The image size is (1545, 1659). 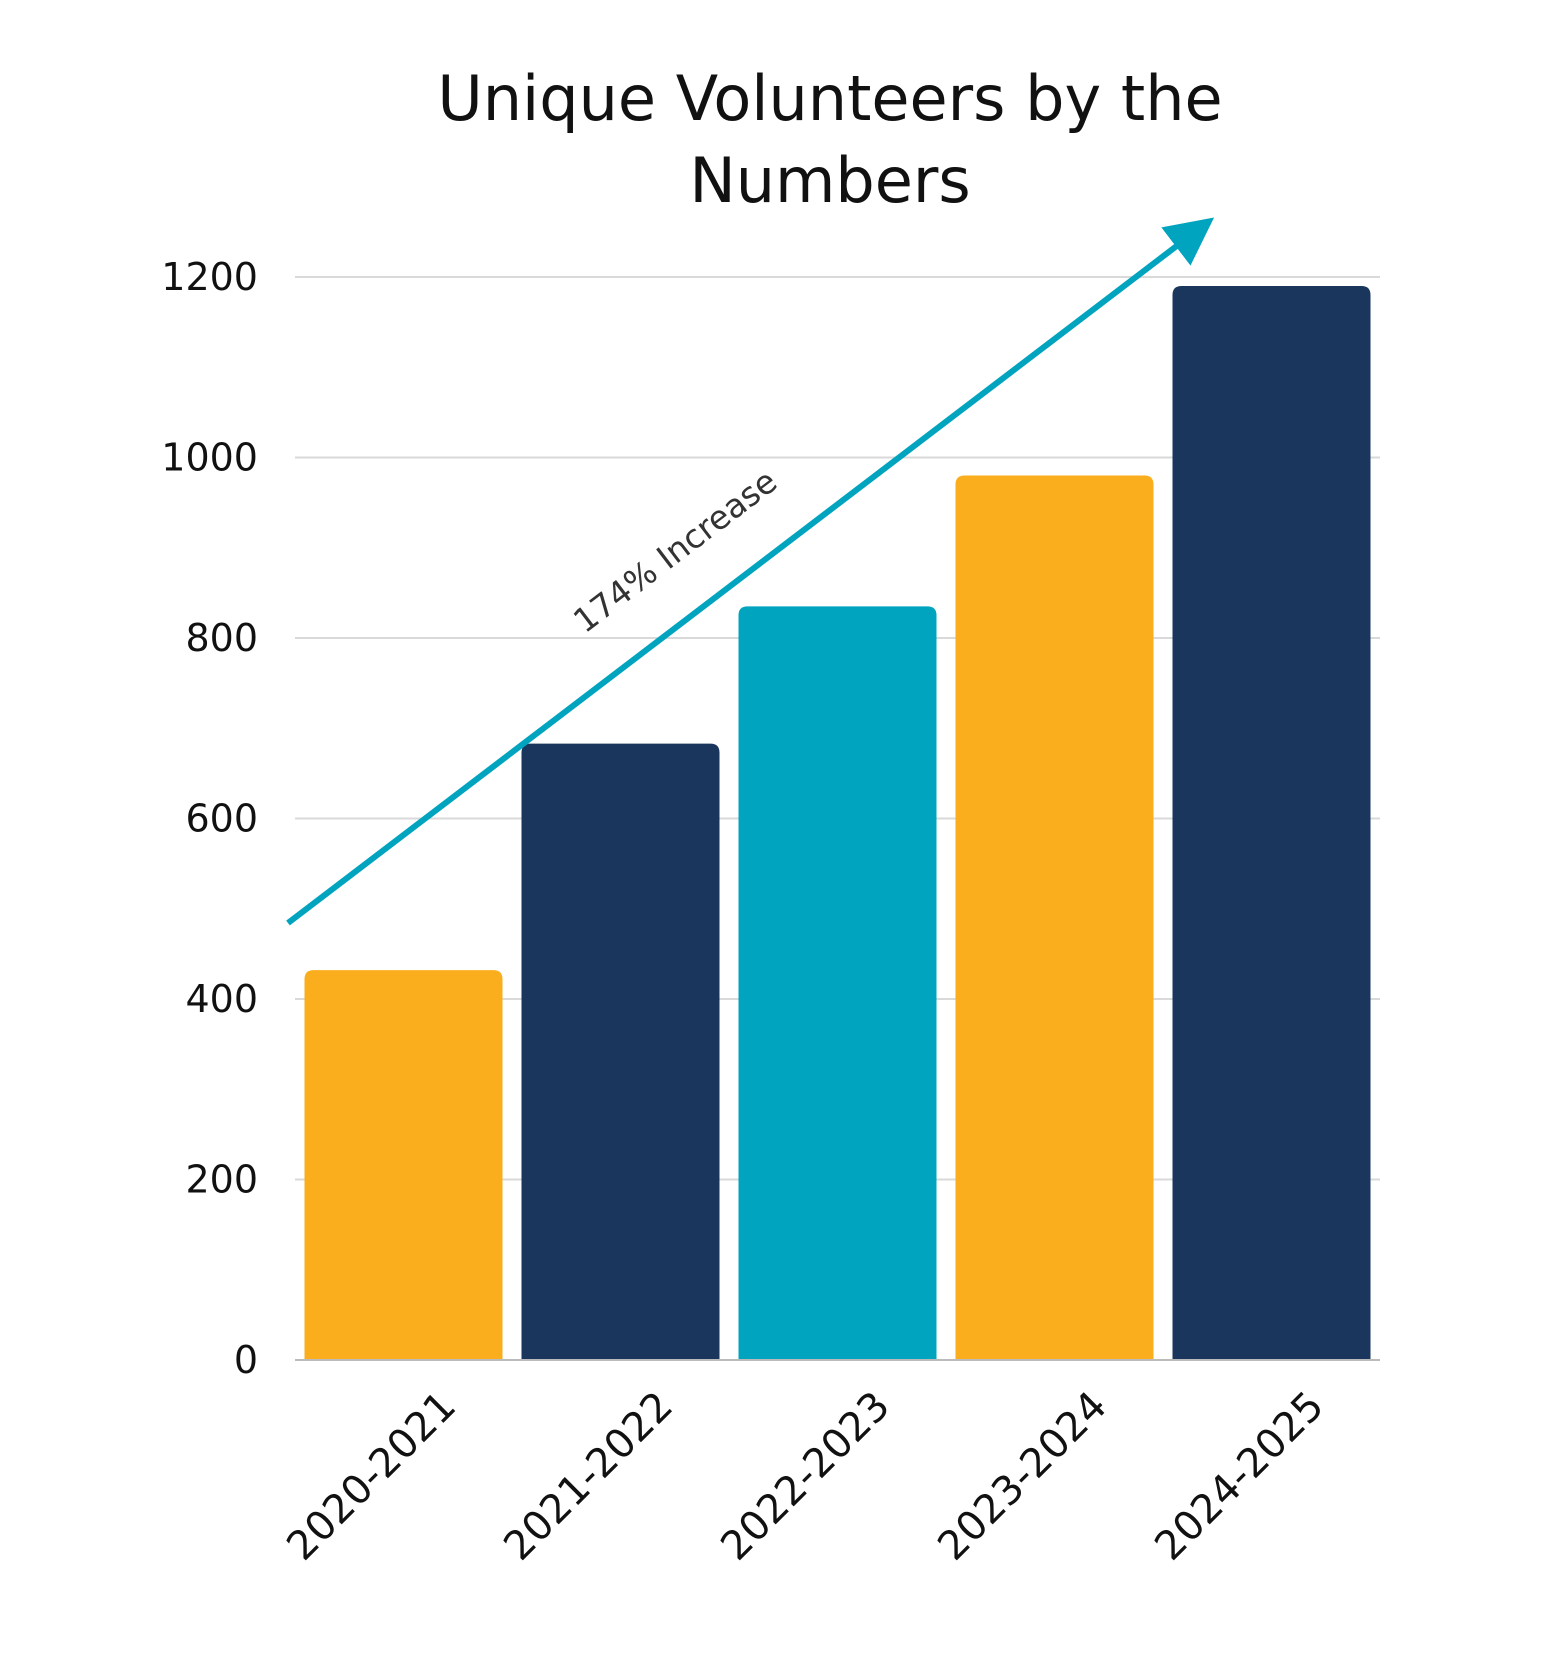 What do you see at coordinates (209, 277) in the screenshot?
I see `y-tick-label: 1200` at bounding box center [209, 277].